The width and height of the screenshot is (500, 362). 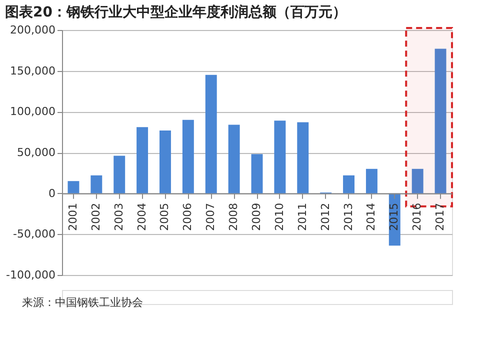 What do you see at coordinates (82, 302) in the screenshot?
I see `source-note: 来源：中国钢铁工业协会` at bounding box center [82, 302].